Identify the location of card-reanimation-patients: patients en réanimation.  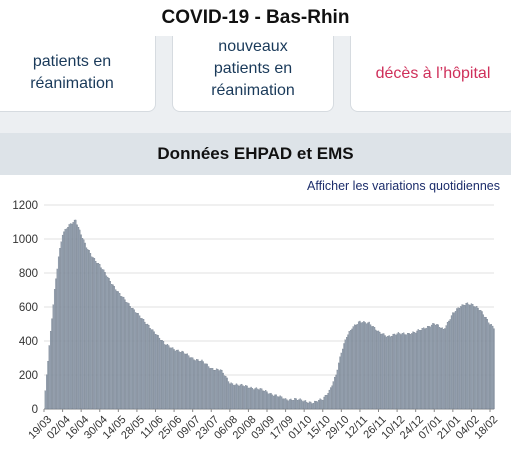
(78, 74).